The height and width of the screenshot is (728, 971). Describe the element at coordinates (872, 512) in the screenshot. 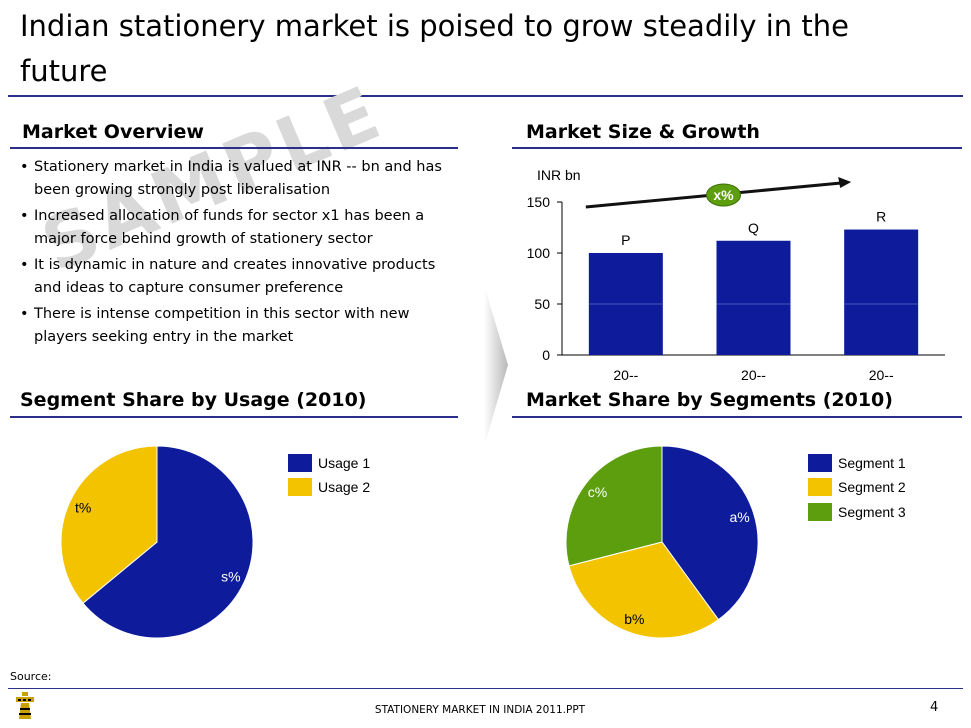

I see `legend-label: Segment 3` at that location.